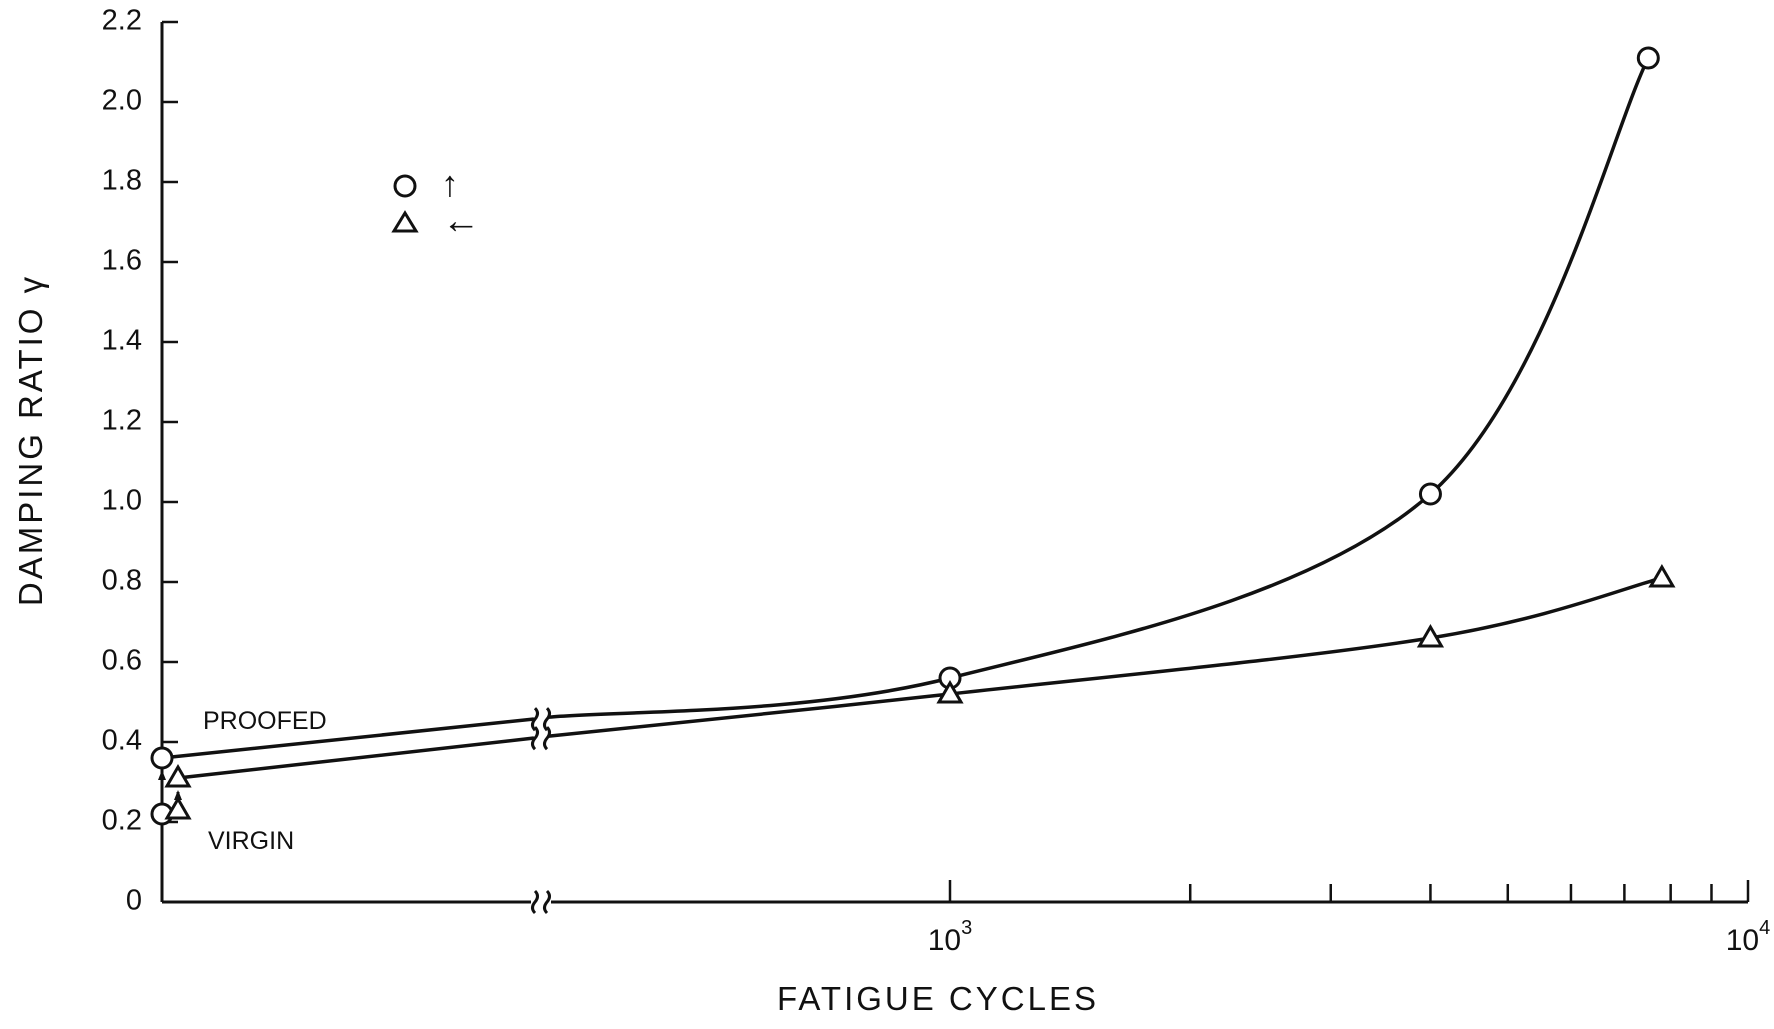 The height and width of the screenshot is (1029, 1774). Describe the element at coordinates (134, 901) in the screenshot. I see `y-tick-label: 0` at that location.